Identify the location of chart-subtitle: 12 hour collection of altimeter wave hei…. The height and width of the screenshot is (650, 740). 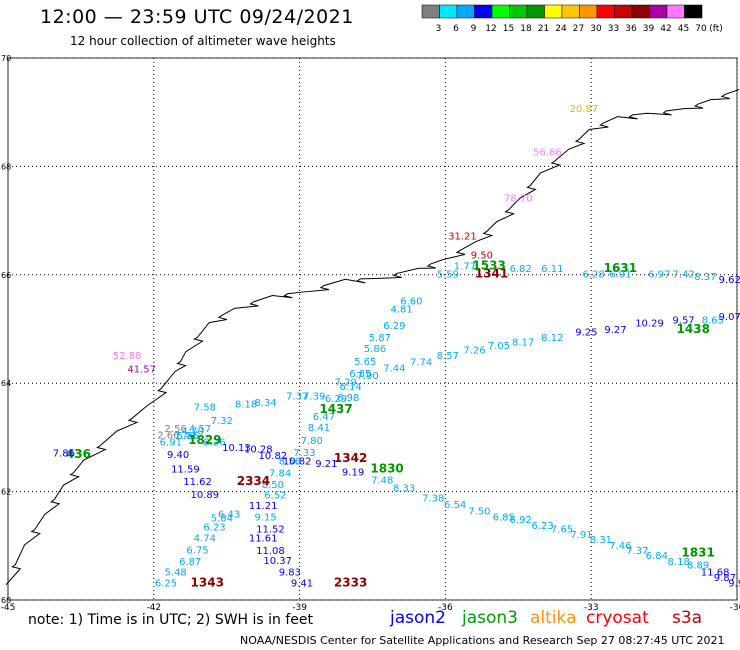
(203, 41).